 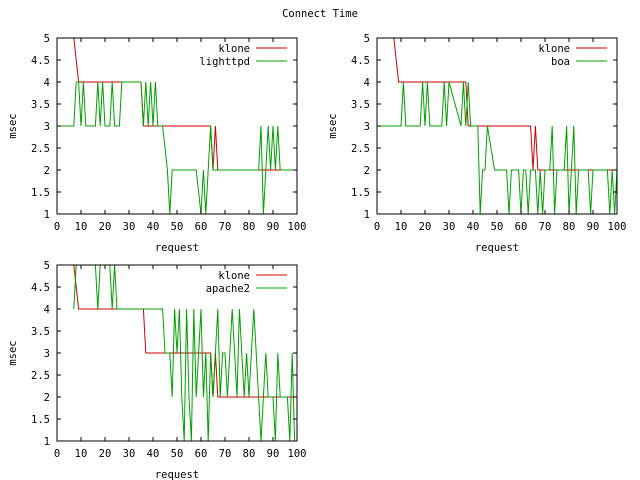 What do you see at coordinates (560, 62) in the screenshot?
I see `legend-label-boa: boa` at bounding box center [560, 62].